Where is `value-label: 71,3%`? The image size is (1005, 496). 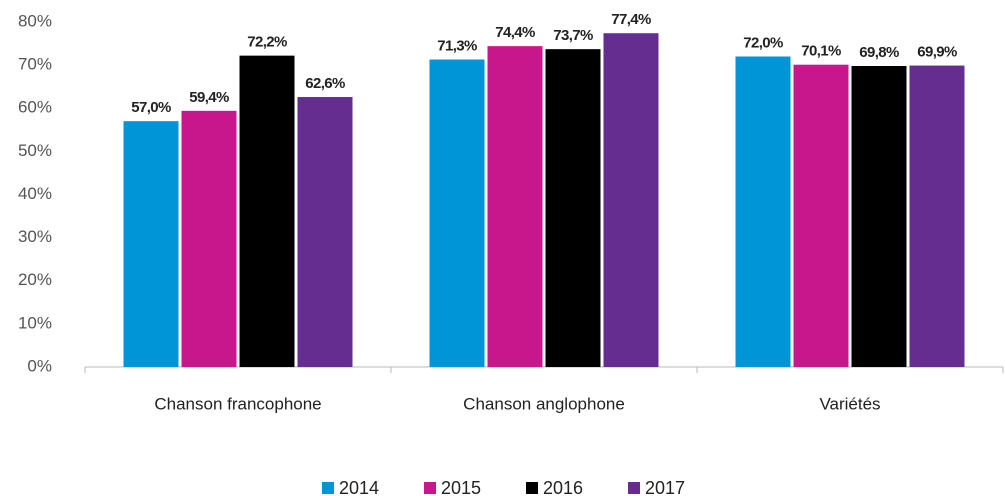 value-label: 71,3% is located at coordinates (457, 45).